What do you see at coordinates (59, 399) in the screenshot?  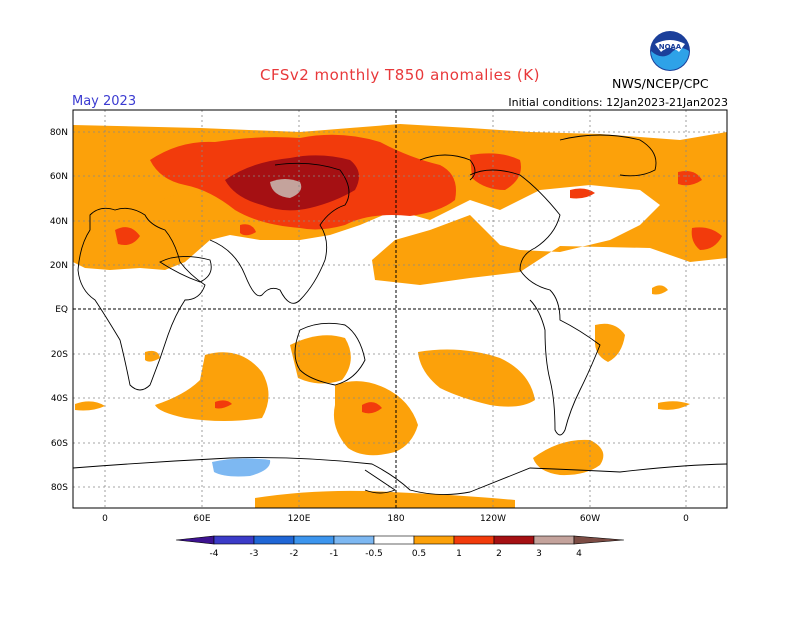 I see `lat-label: 40S` at bounding box center [59, 399].